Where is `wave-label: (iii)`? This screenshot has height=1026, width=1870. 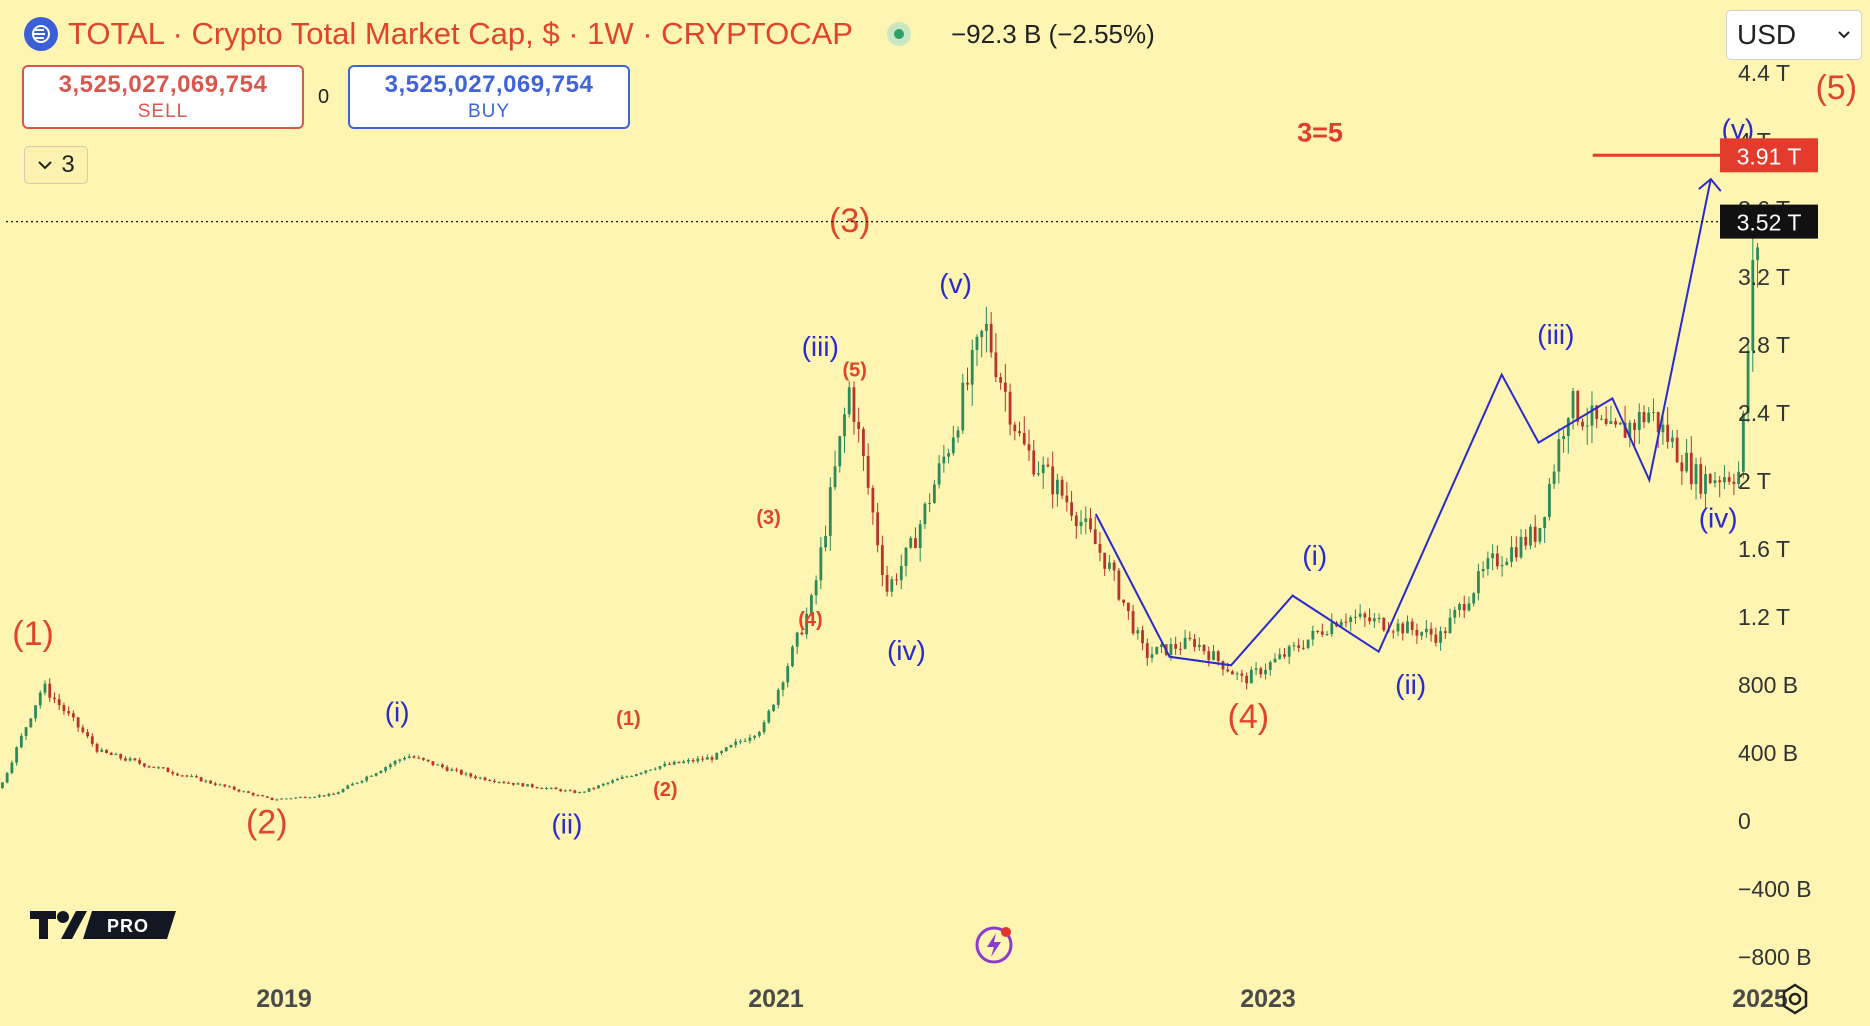
wave-label: (iii) is located at coordinates (820, 346).